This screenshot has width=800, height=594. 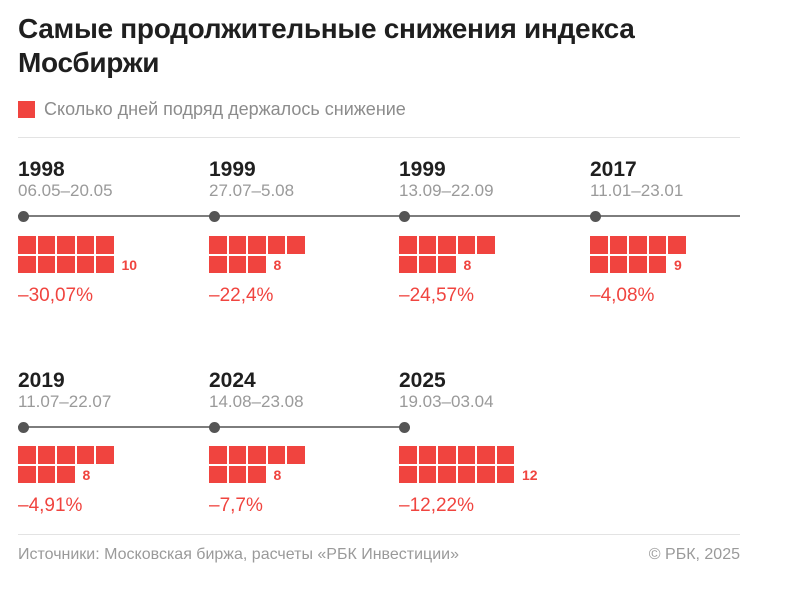 I want to click on episode-dates: 13.09–22.09, so click(x=446, y=190).